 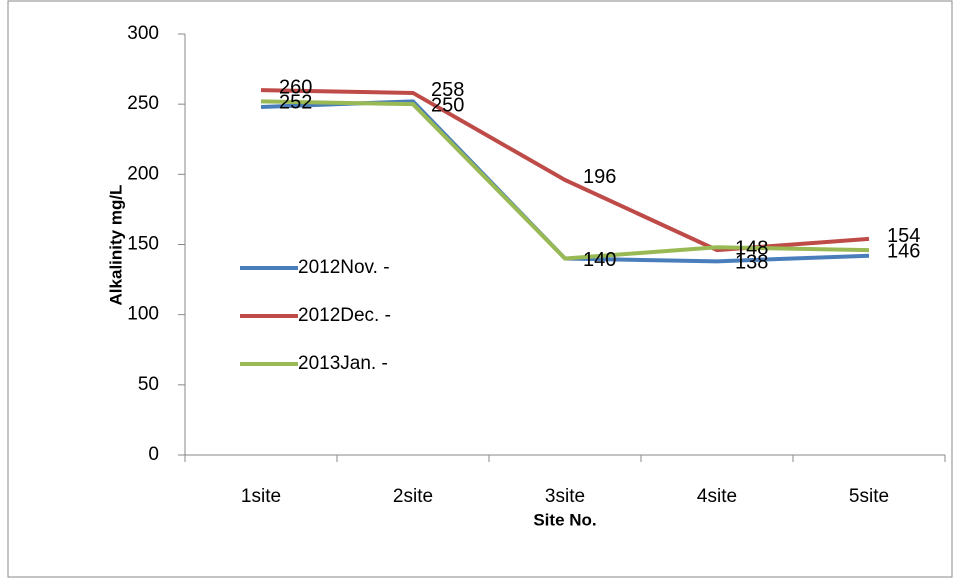 I want to click on legend-label: 2012Dec. -, so click(x=344, y=315).